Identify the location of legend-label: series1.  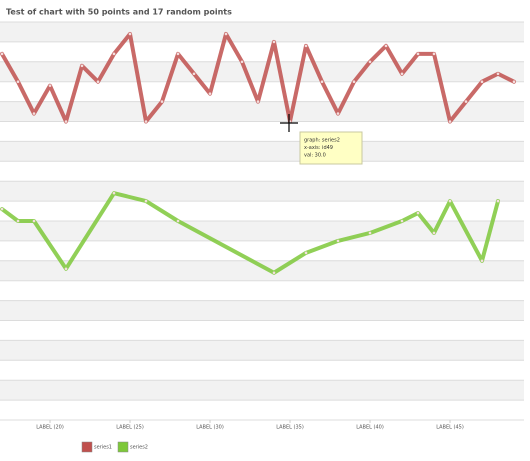
(103, 448).